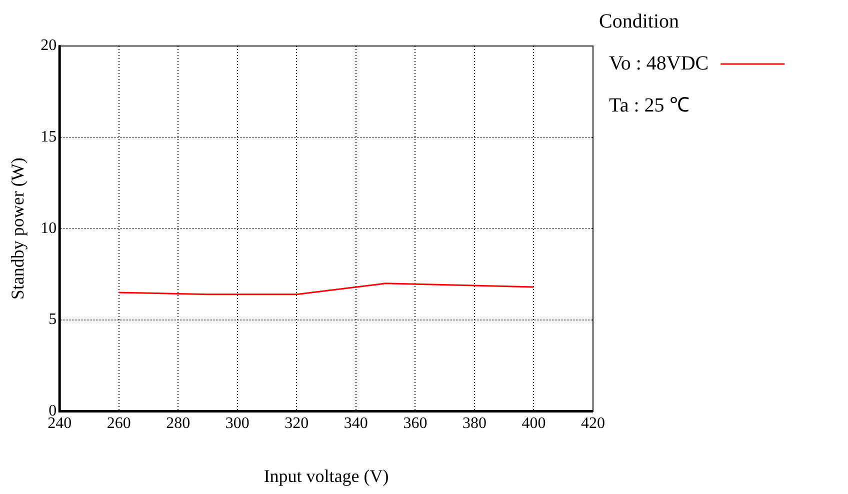 This screenshot has width=848, height=494. Describe the element at coordinates (18, 229) in the screenshot. I see `y-axis-title: Standby power (W)` at that location.